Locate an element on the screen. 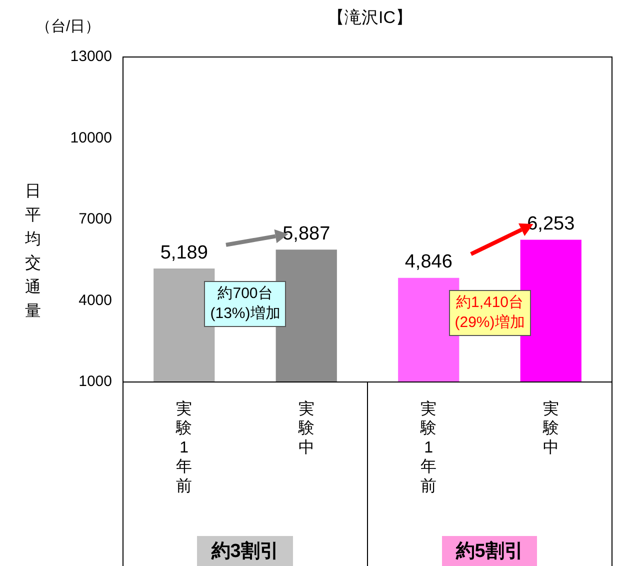  text: 約3割引 is located at coordinates (245, 551).